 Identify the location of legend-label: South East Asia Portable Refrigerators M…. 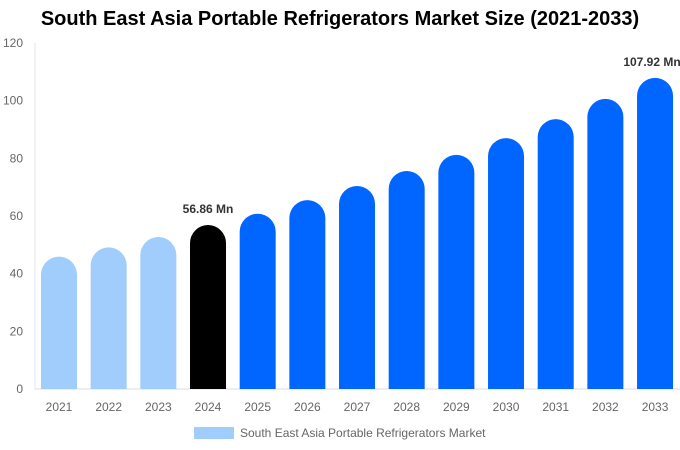
(363, 433).